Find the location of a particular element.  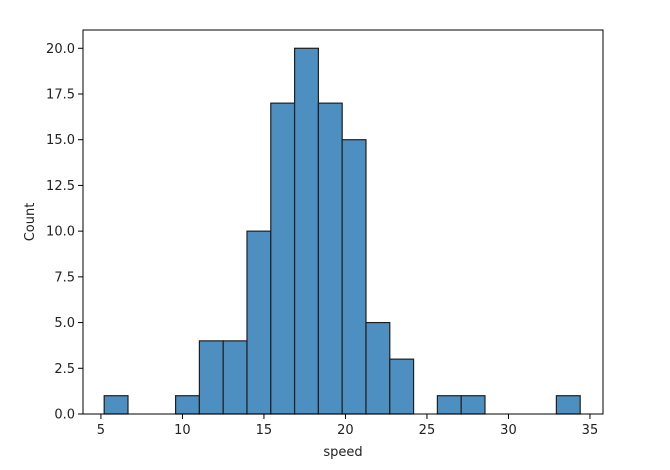

y-tick-label: 15.0 is located at coordinates (60, 140).